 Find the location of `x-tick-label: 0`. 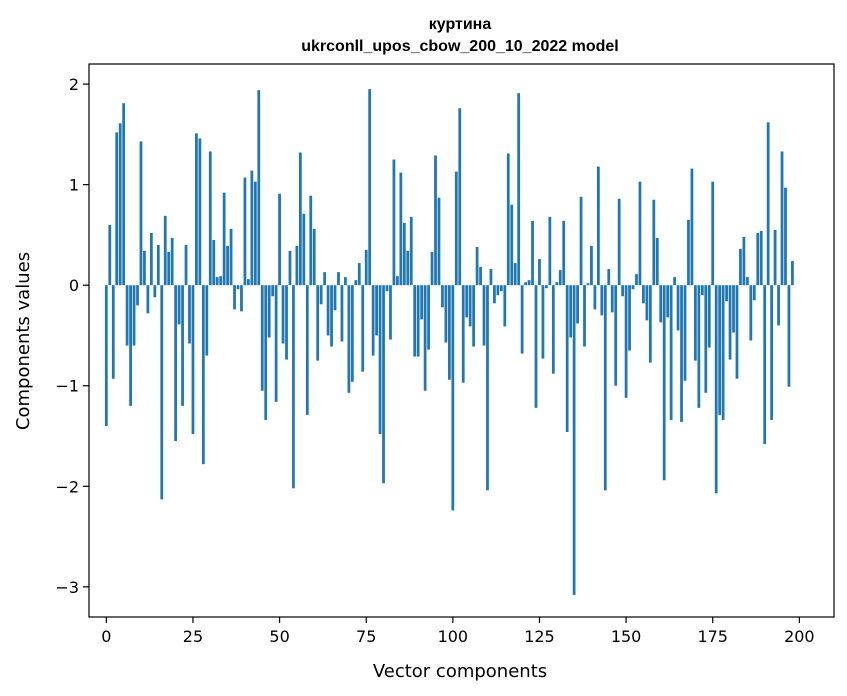

x-tick-label: 0 is located at coordinates (106, 636).